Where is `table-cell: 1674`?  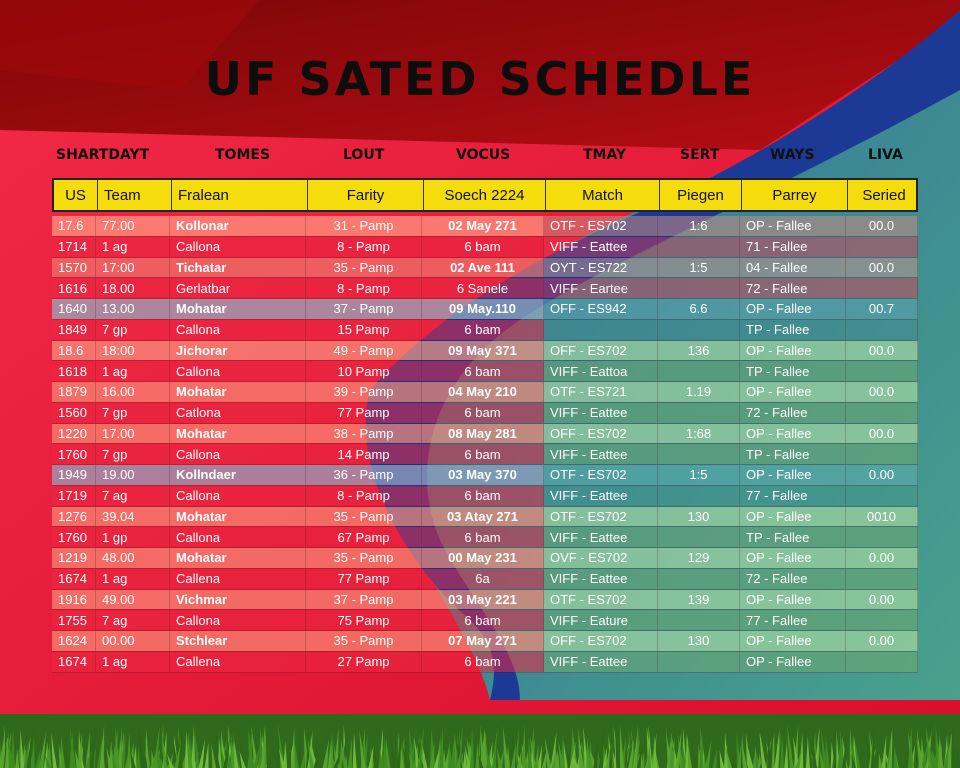 table-cell: 1674 is located at coordinates (74, 661).